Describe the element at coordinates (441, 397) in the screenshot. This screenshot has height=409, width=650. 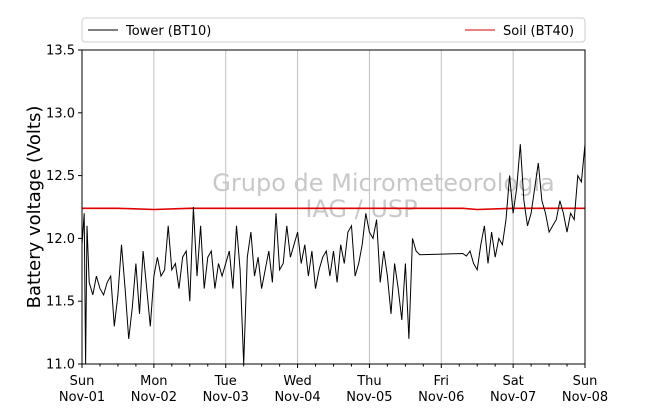
I see `x-tick-label-date: Nov-06` at that location.